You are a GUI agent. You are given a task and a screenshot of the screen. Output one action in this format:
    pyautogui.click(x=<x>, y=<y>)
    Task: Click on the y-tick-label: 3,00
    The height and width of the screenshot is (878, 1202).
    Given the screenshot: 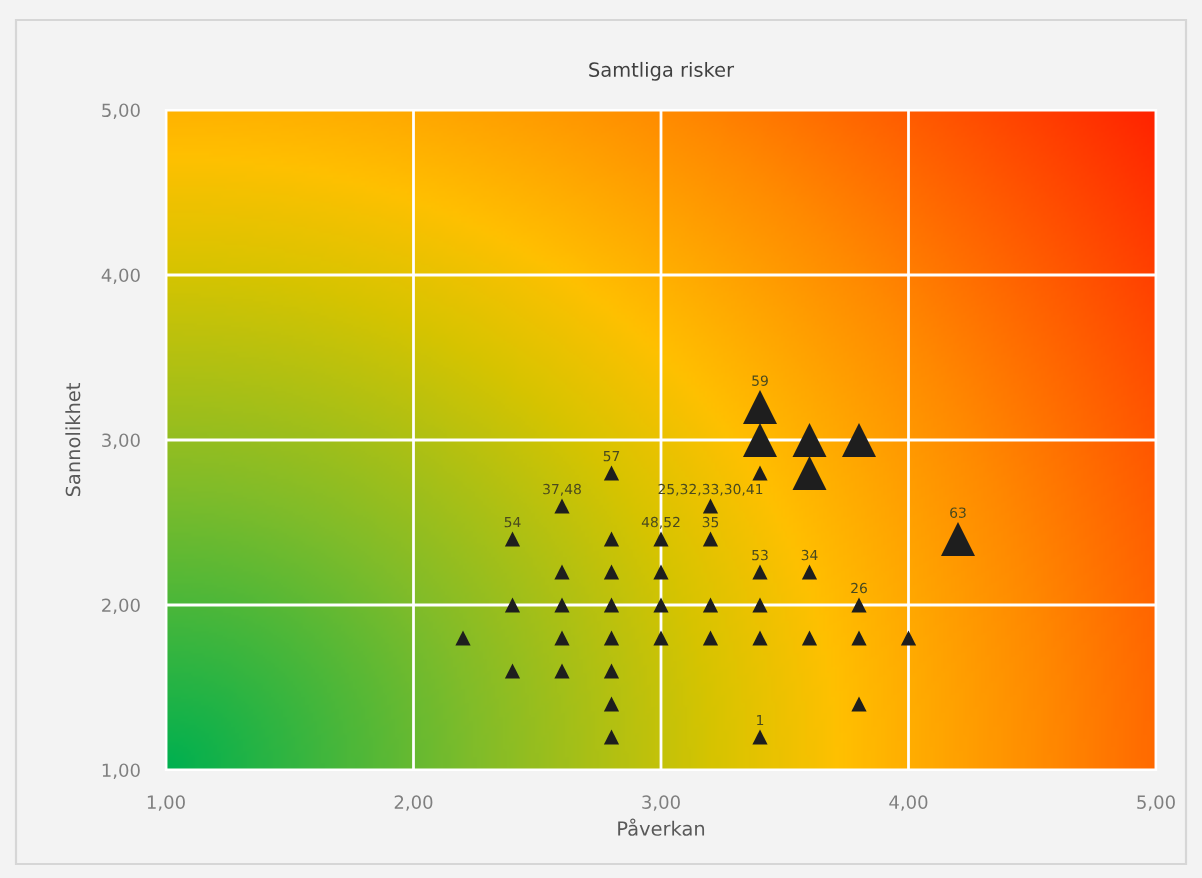 What is the action you would take?
    pyautogui.click(x=121, y=441)
    